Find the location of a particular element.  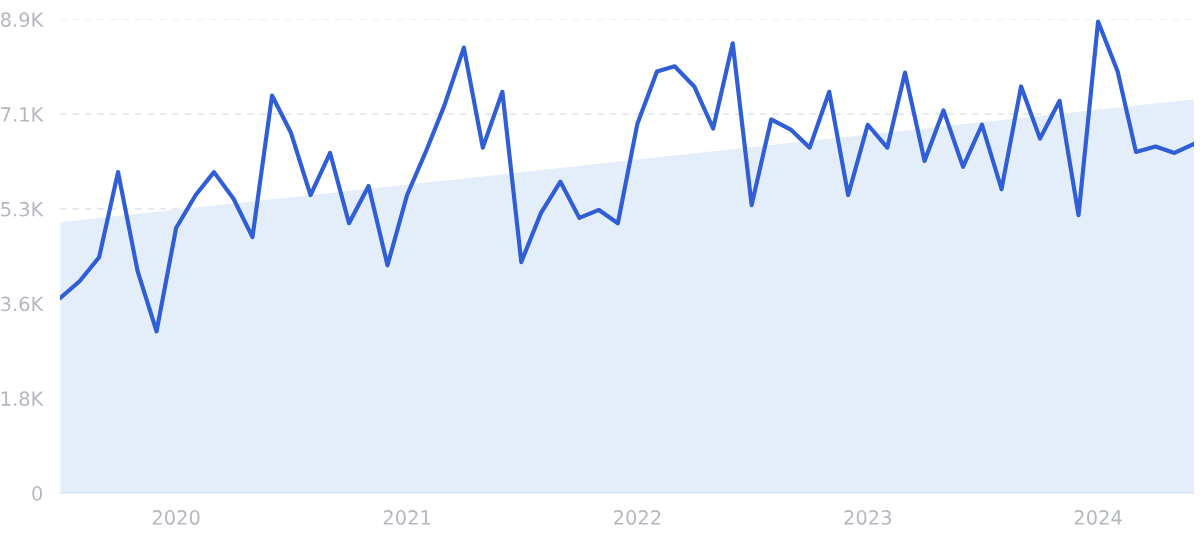

y-tick-label: 5.3K is located at coordinates (22, 209).